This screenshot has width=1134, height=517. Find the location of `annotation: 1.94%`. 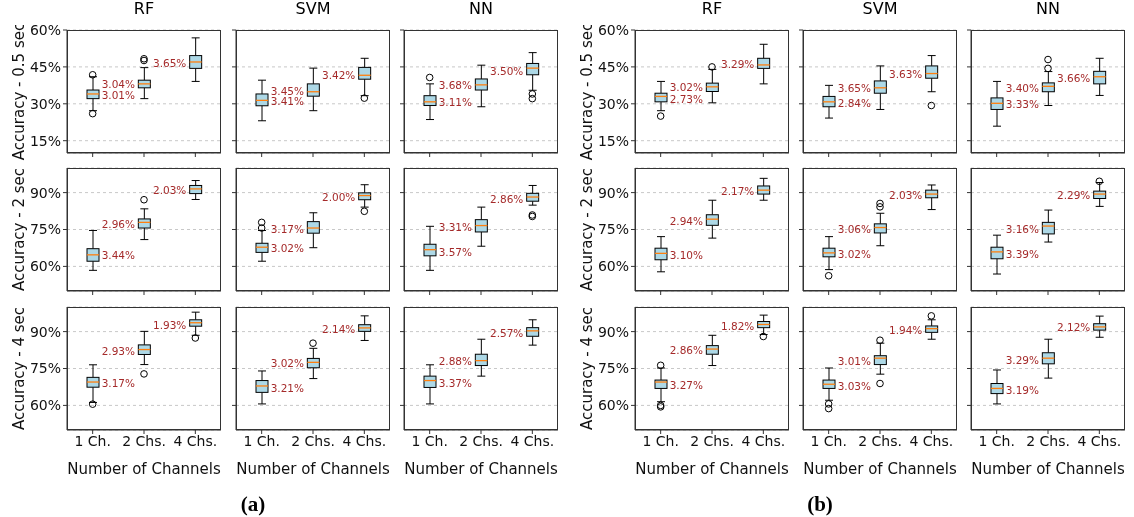

annotation: 1.94% is located at coordinates (905, 330).